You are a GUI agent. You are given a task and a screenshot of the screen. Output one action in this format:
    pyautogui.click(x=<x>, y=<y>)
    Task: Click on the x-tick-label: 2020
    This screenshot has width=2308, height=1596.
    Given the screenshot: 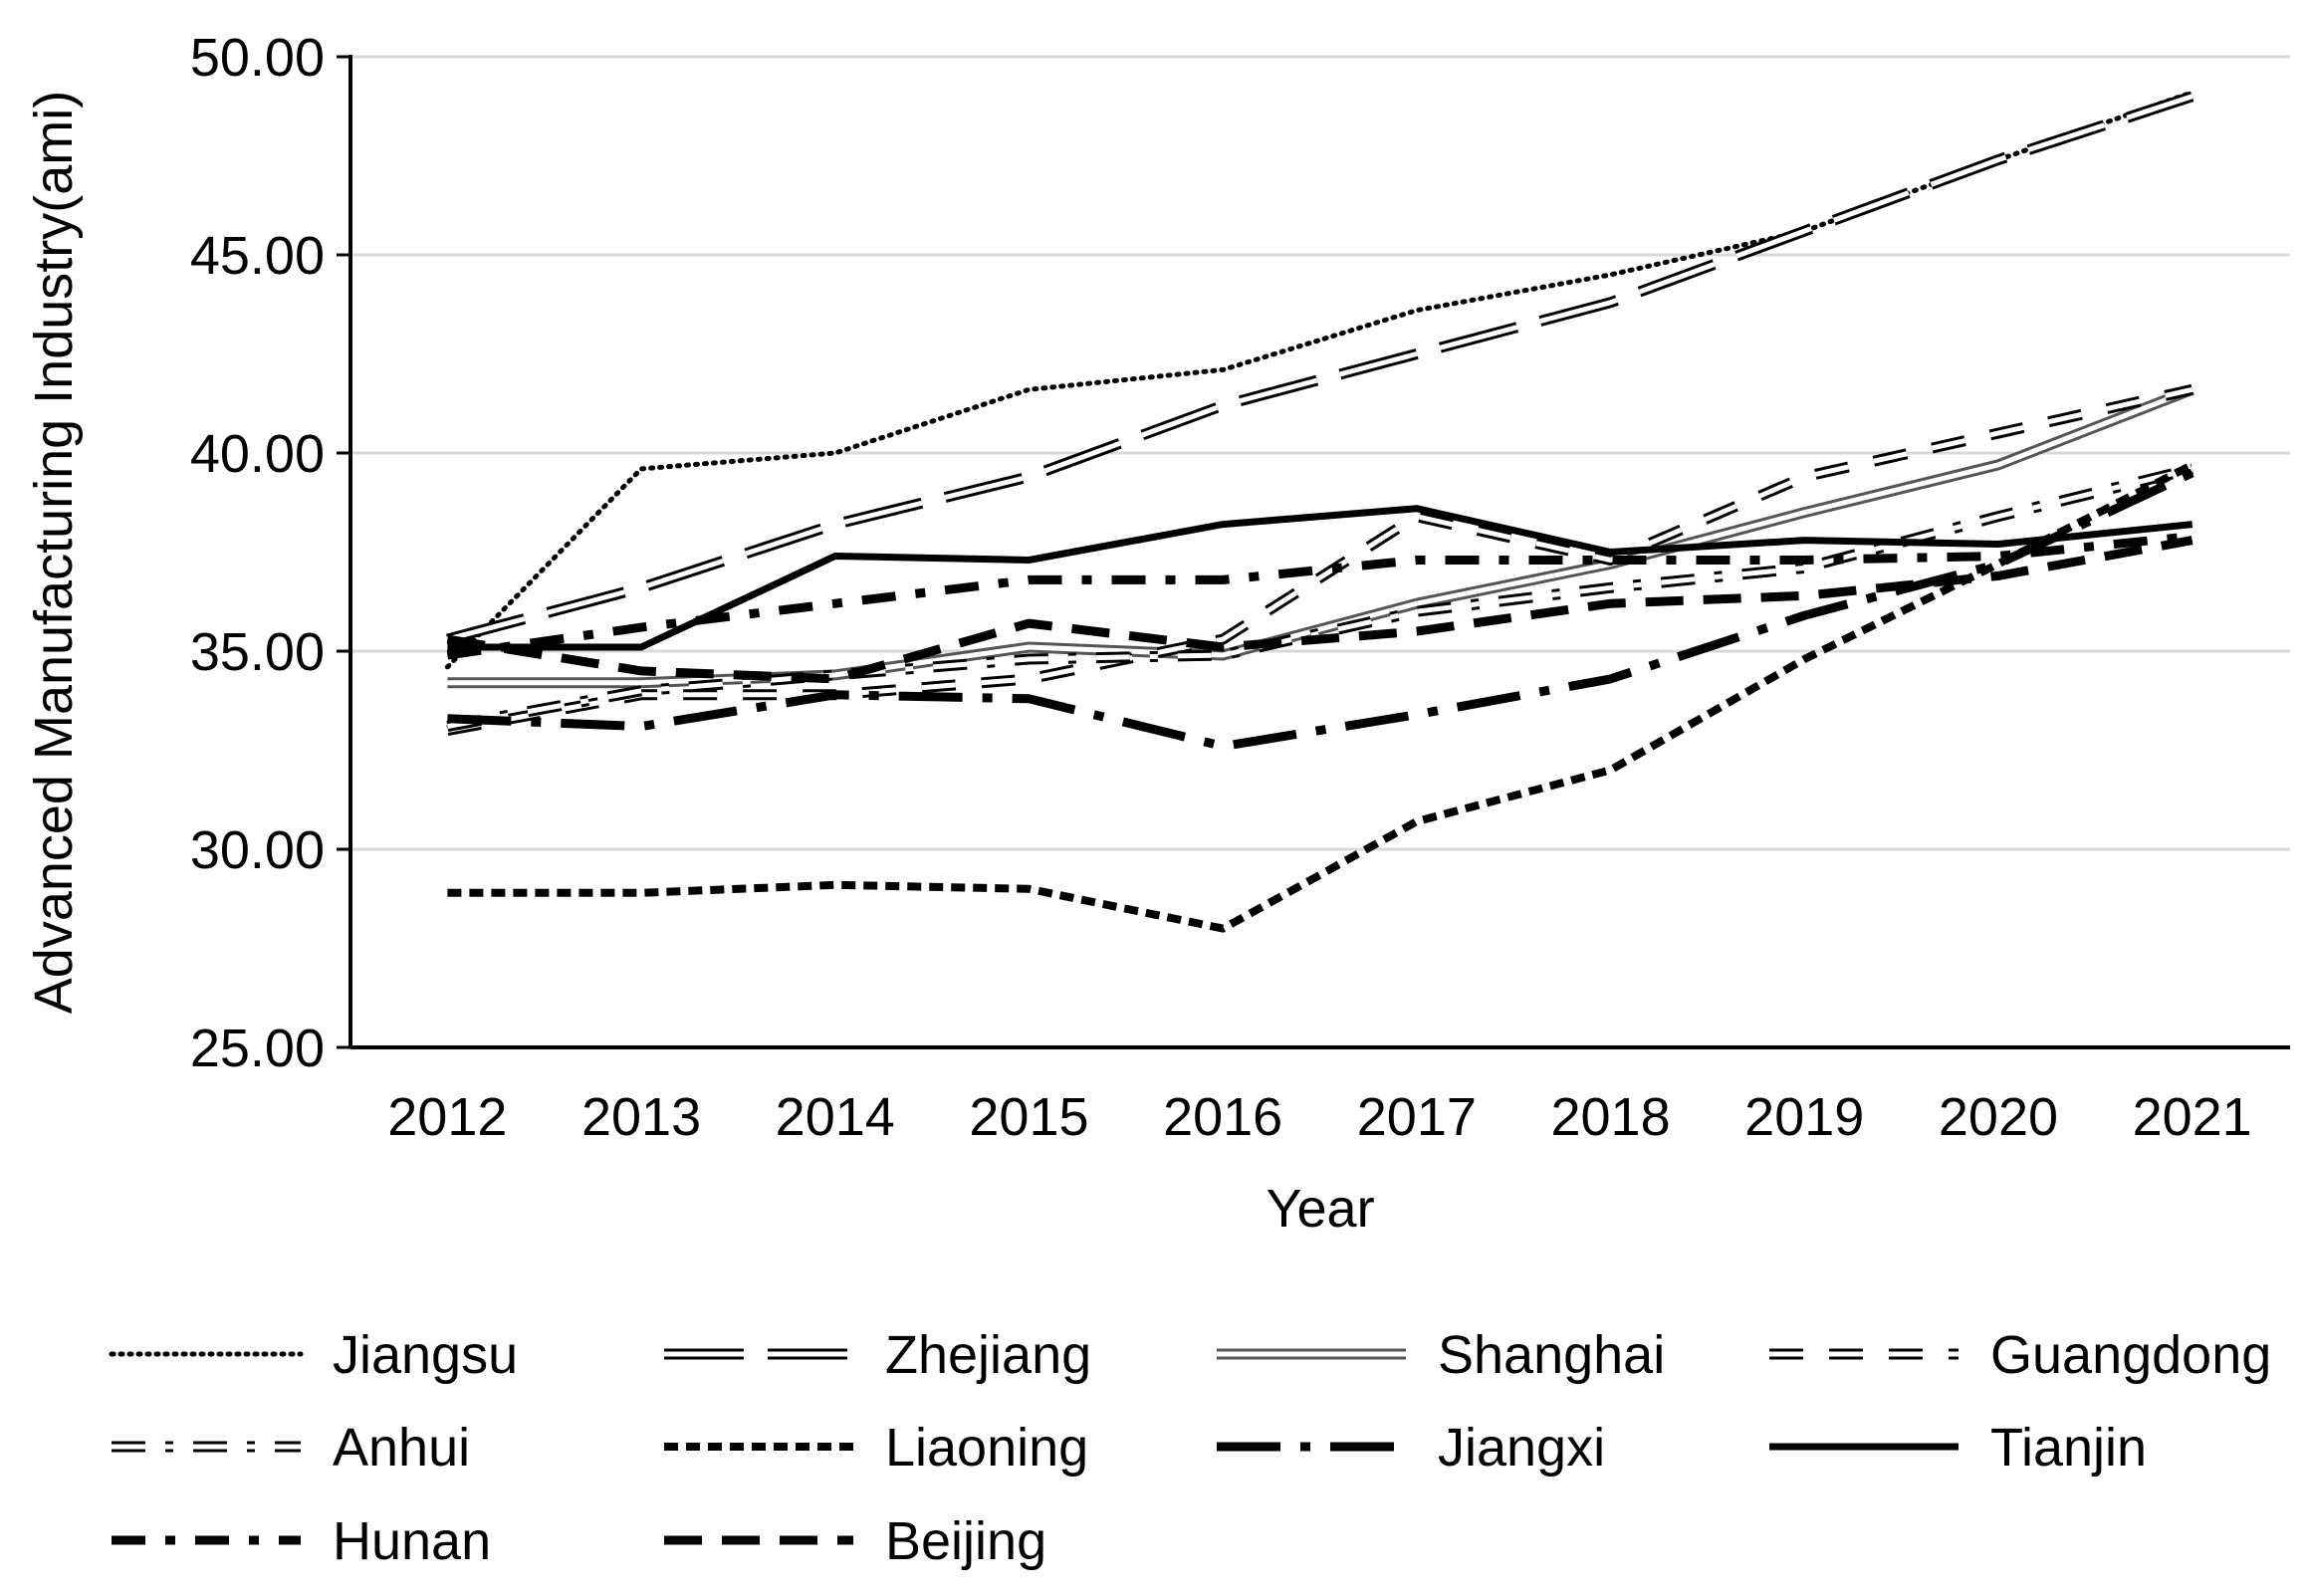 What is the action you would take?
    pyautogui.click(x=1998, y=1117)
    